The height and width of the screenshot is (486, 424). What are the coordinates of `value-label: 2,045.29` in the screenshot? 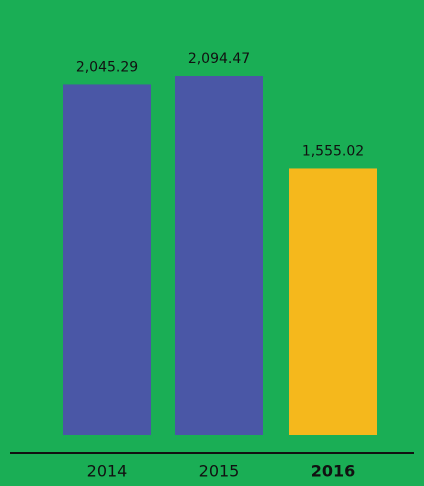 It's located at (107, 67).